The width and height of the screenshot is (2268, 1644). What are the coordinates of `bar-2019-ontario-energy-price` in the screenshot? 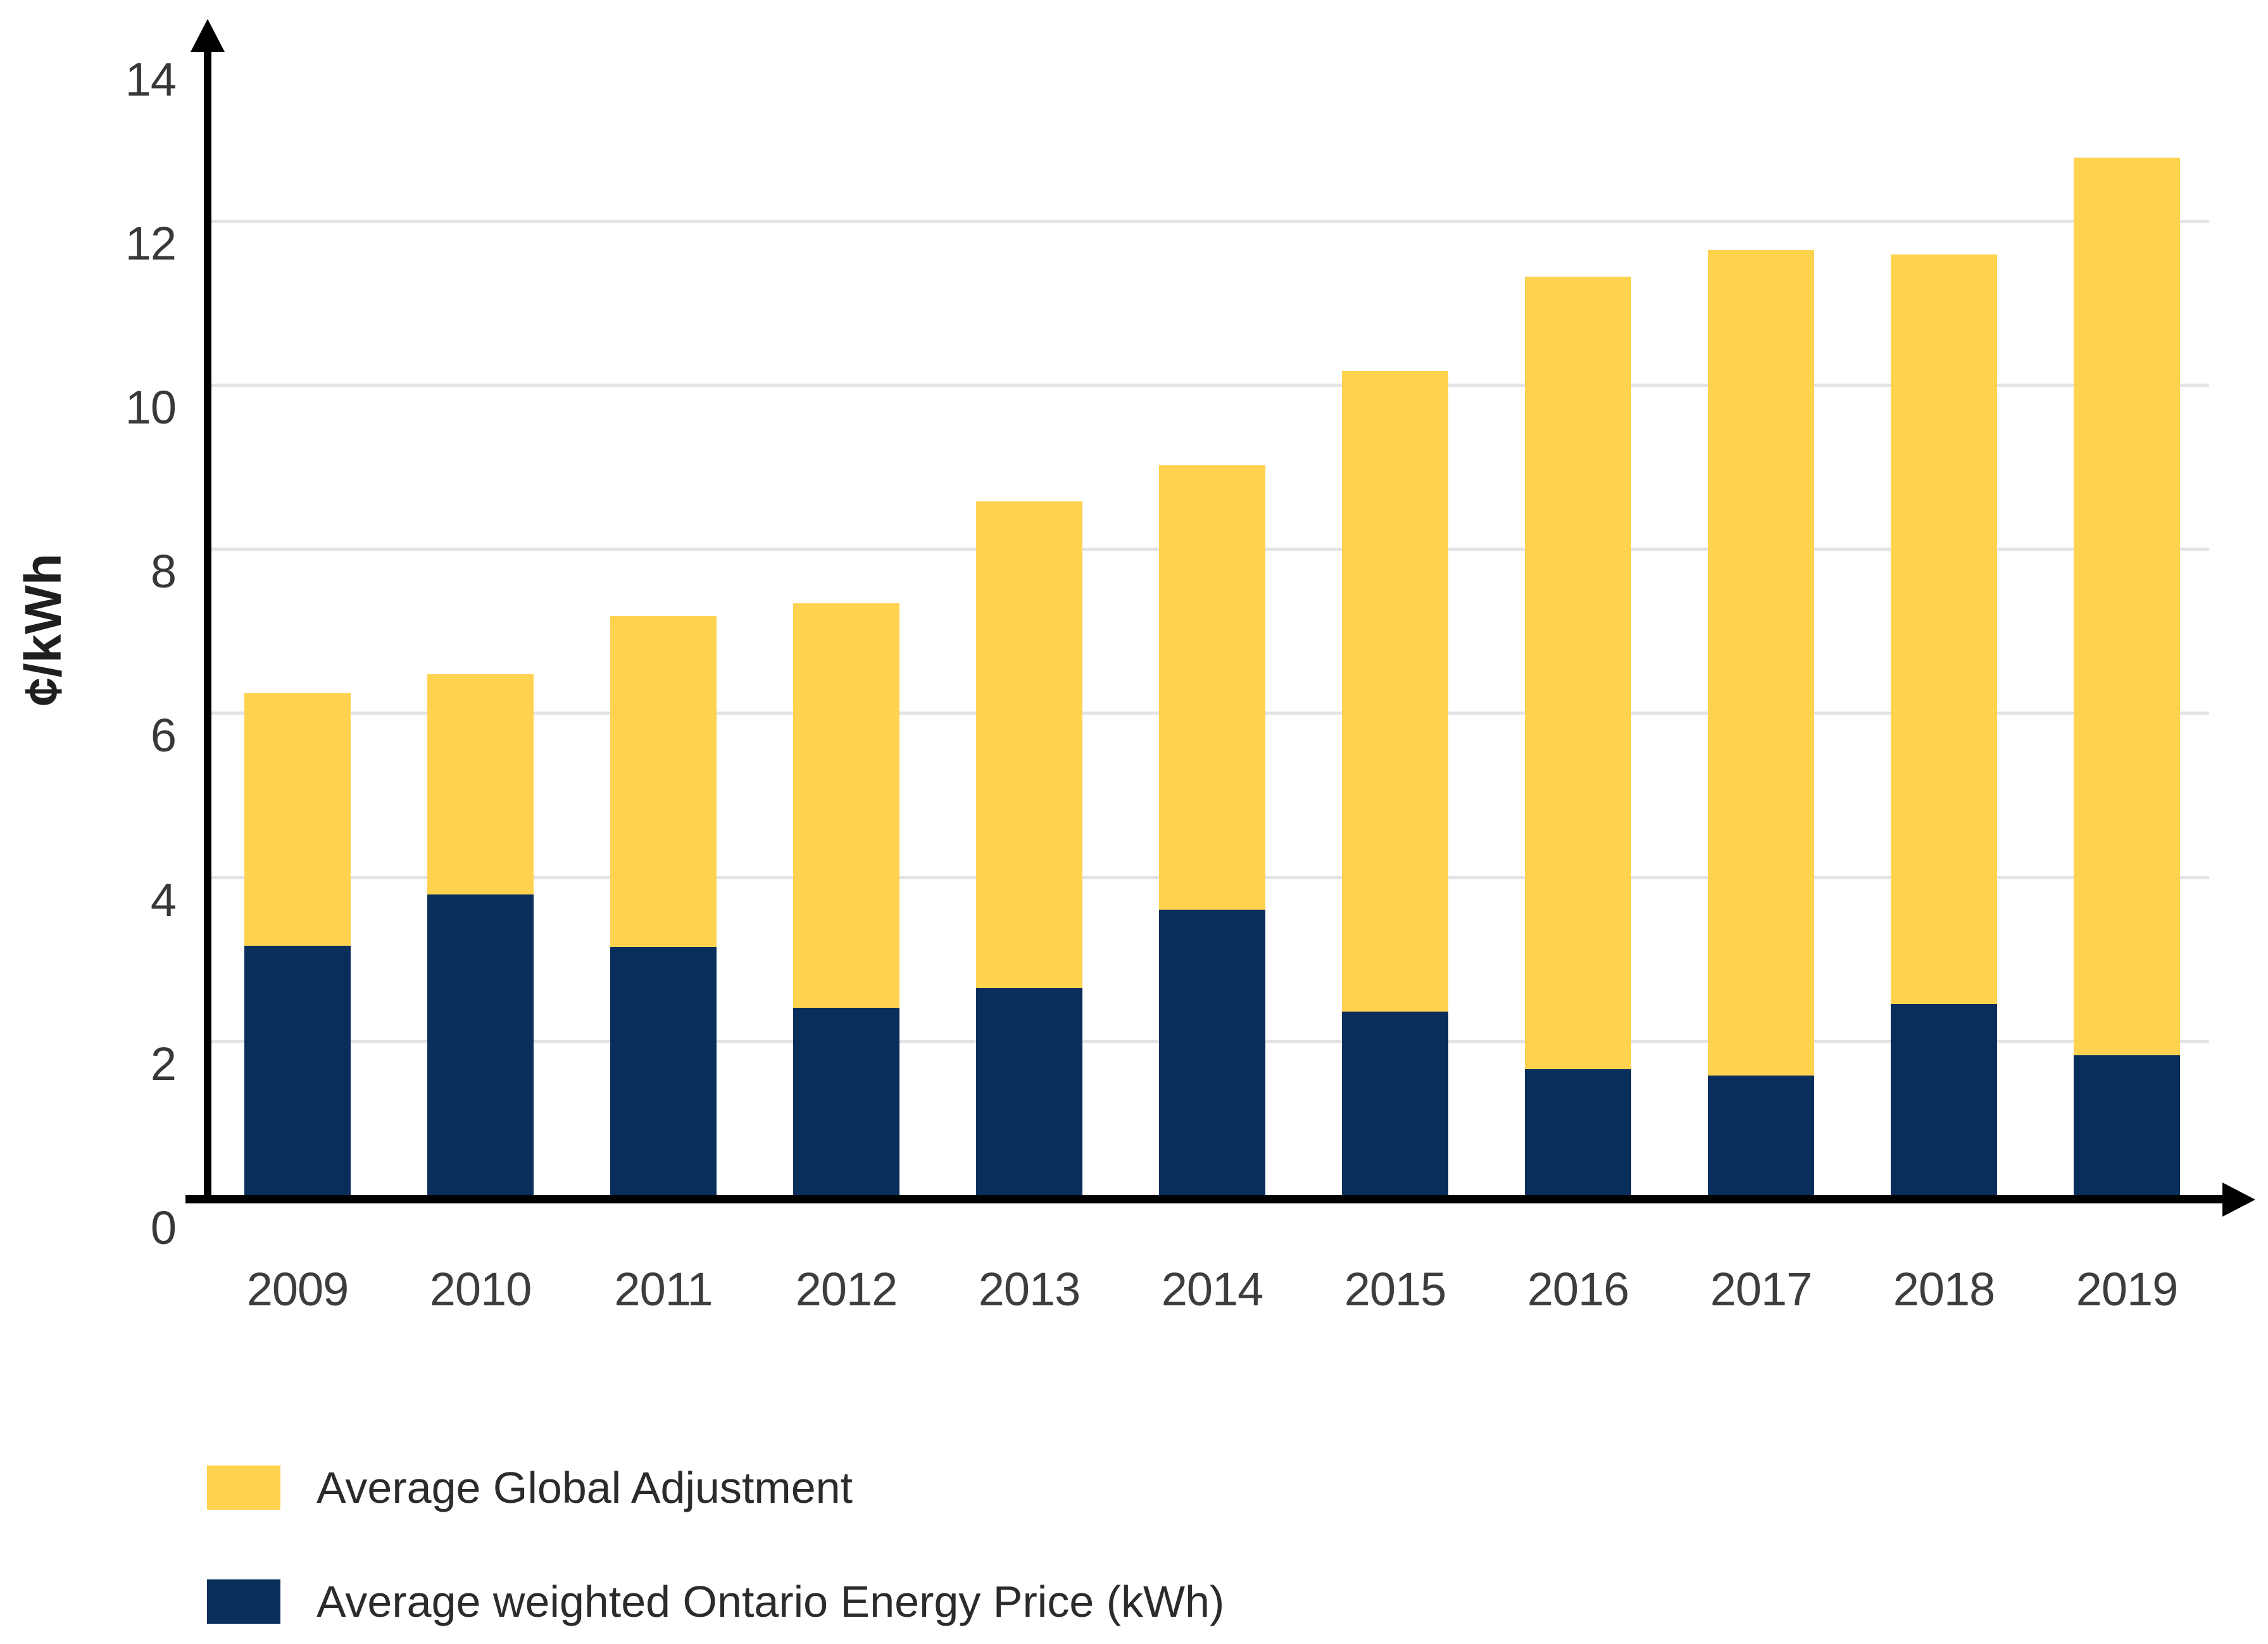 It's located at (2127, 1128).